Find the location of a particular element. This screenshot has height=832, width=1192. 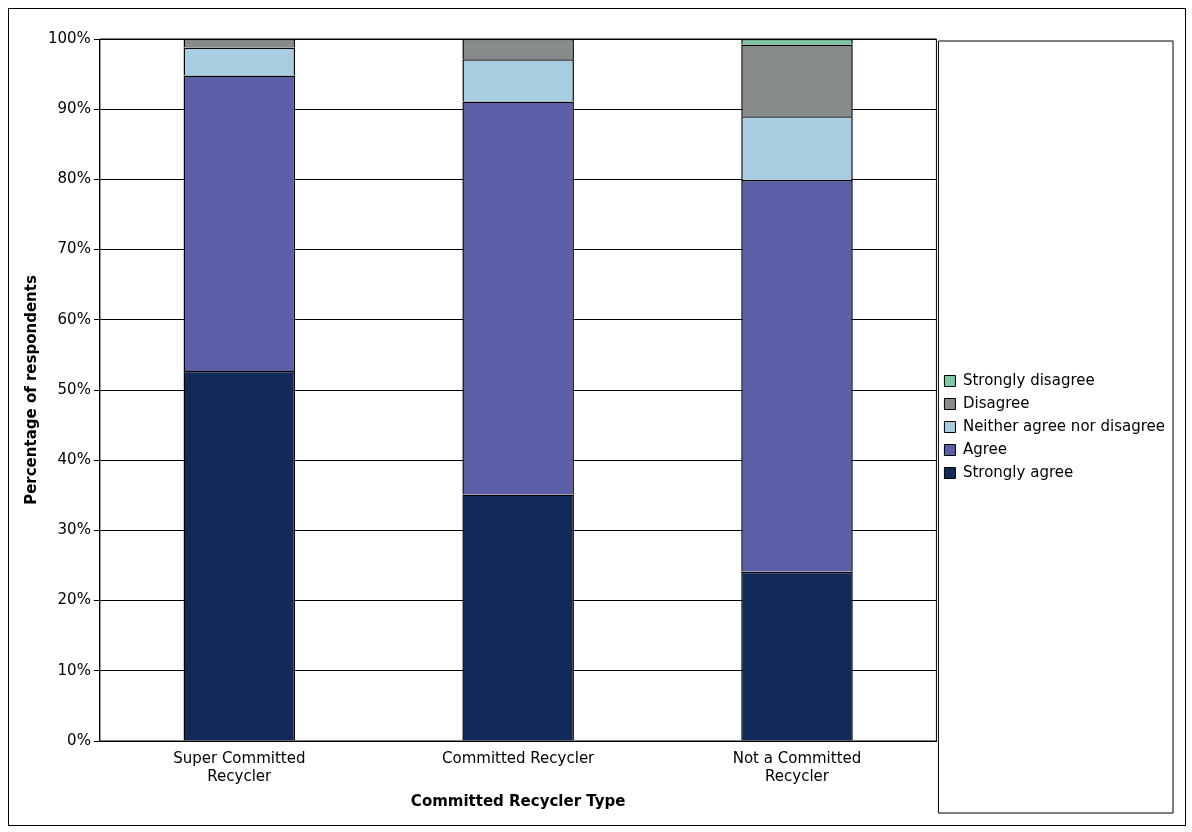

x-tick-label: Super Committed Recycler is located at coordinates (239, 766).